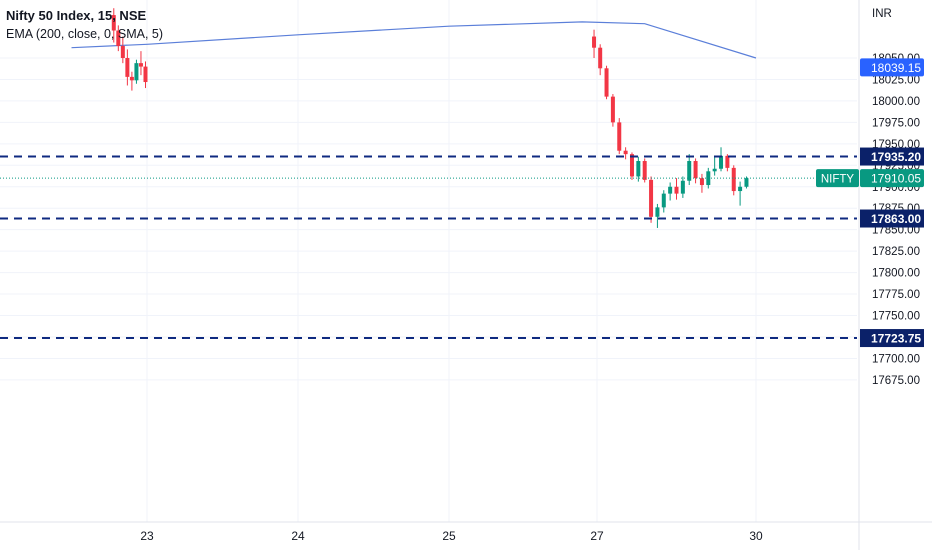  Describe the element at coordinates (896, 102) in the screenshot. I see `price-tick-label: 18000.00` at that location.